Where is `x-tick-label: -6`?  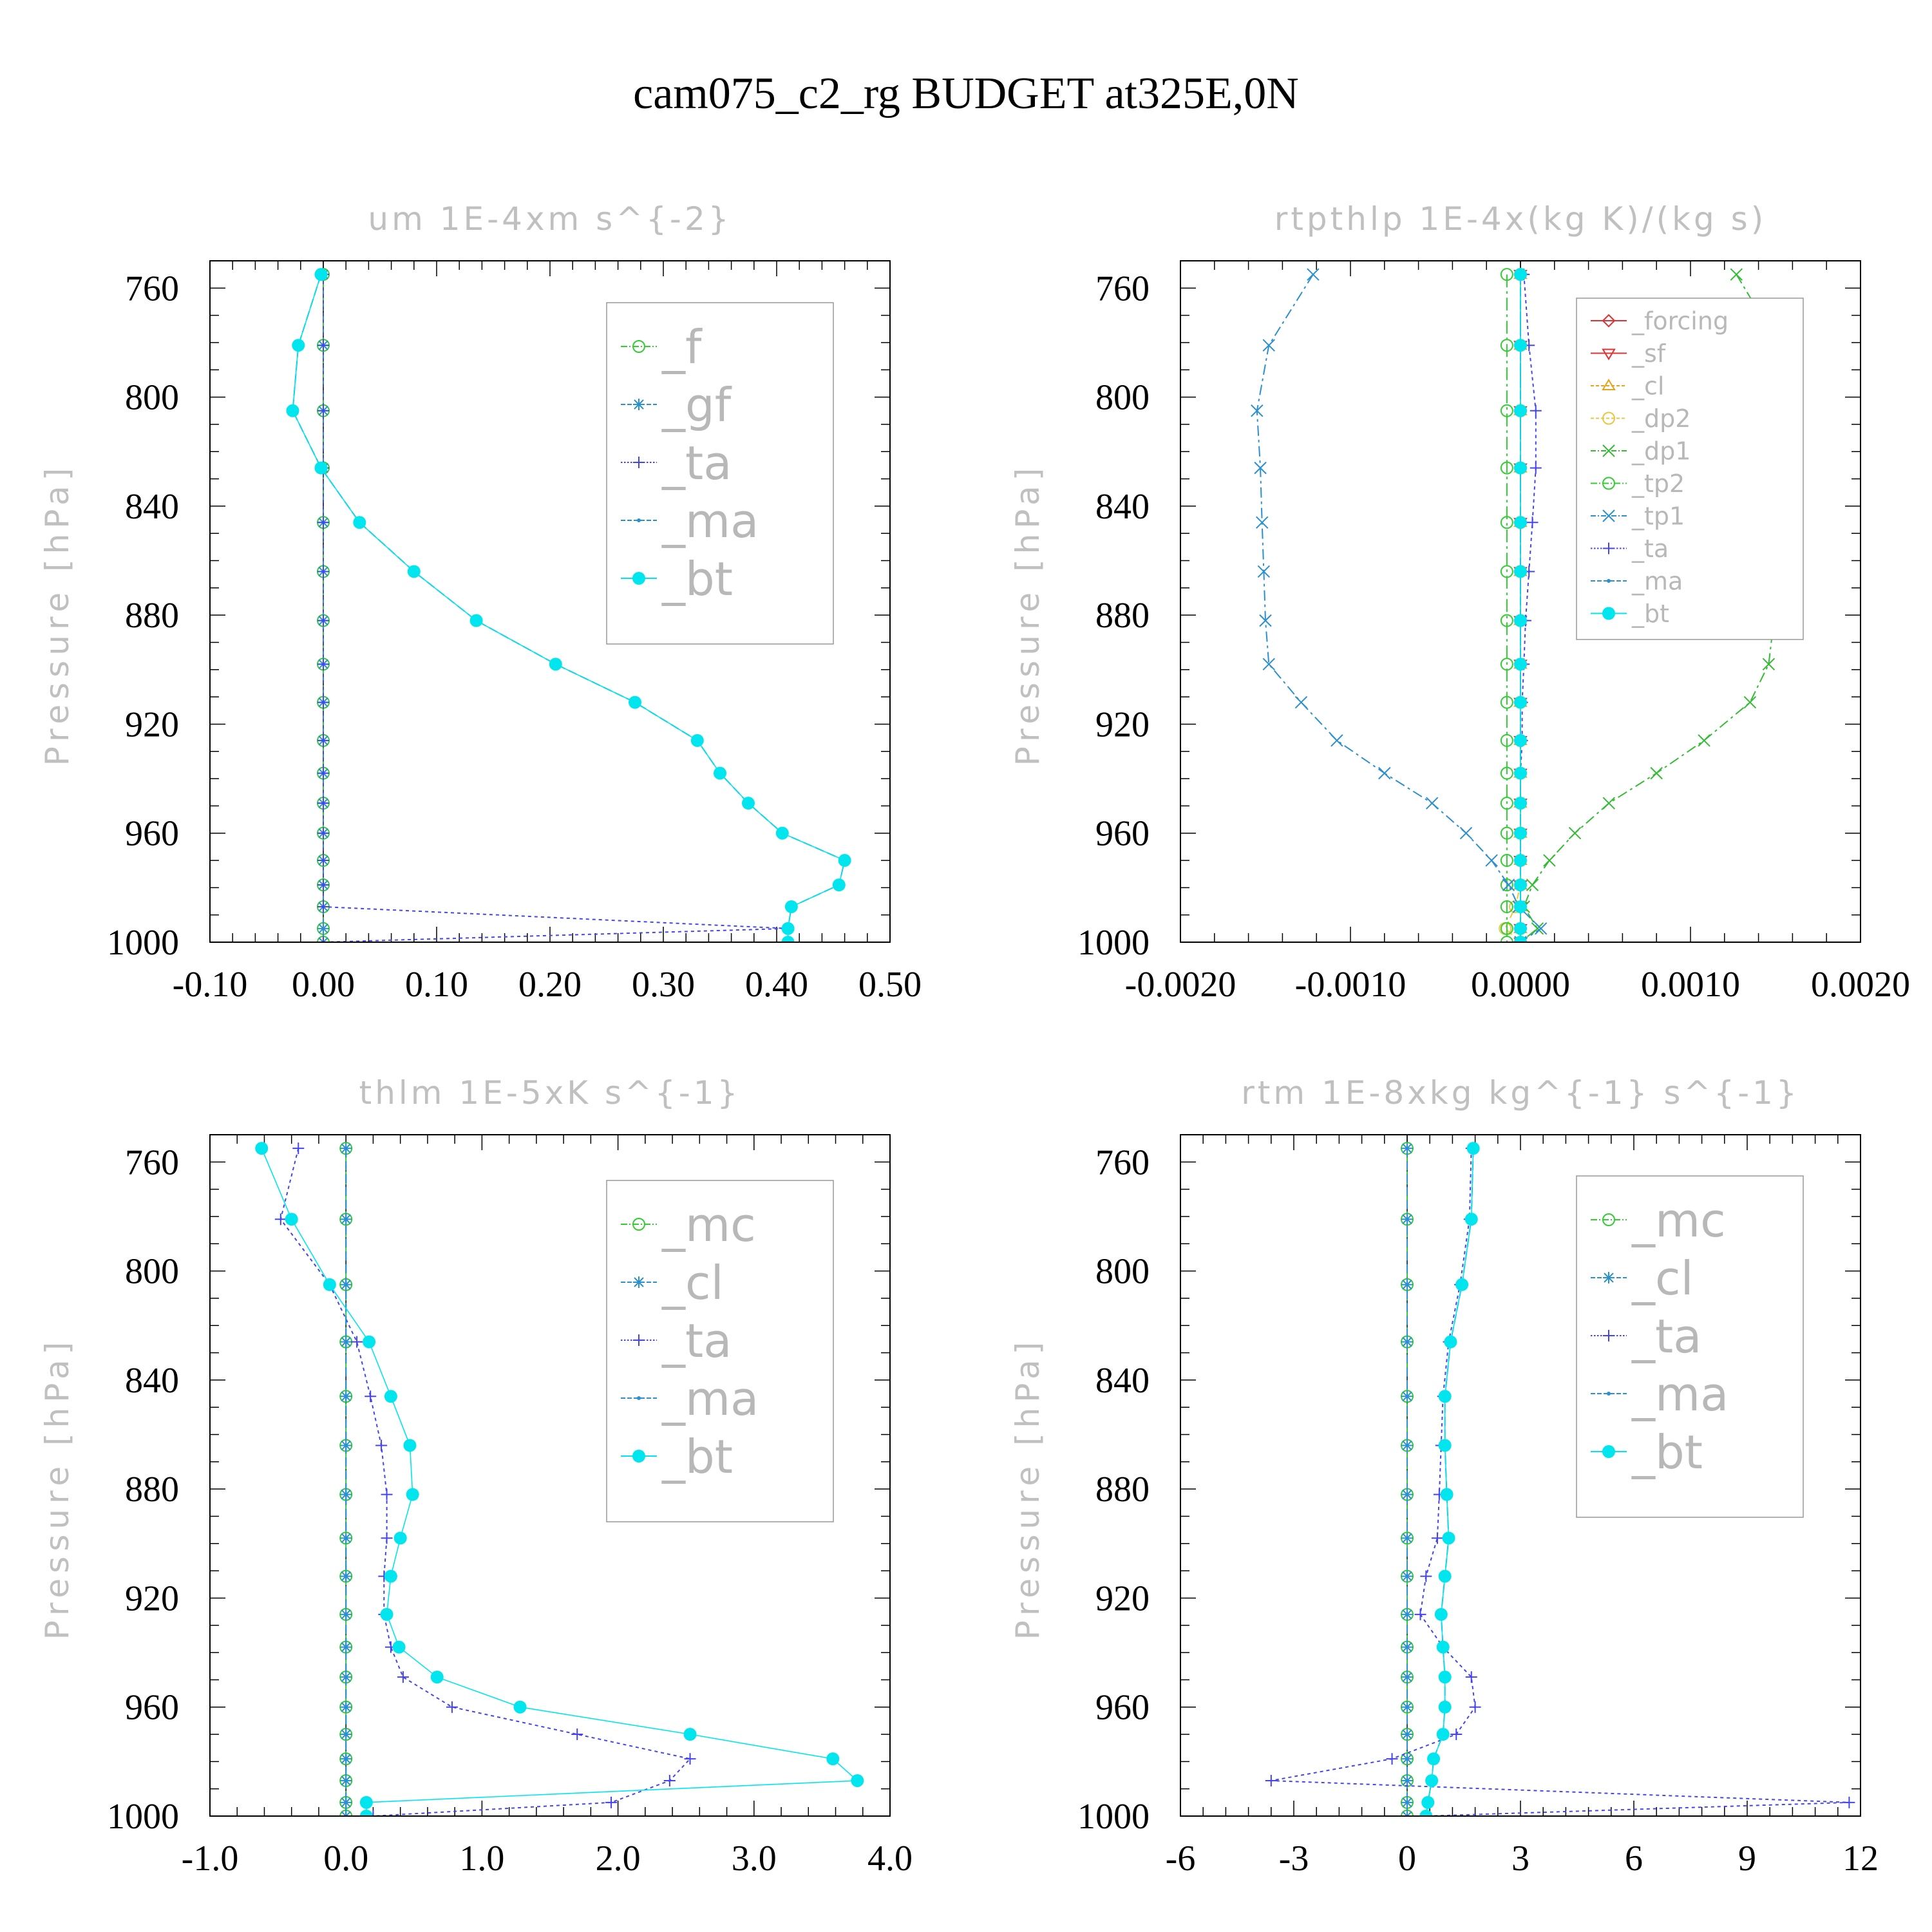
x-tick-label: -6 is located at coordinates (1181, 1859).